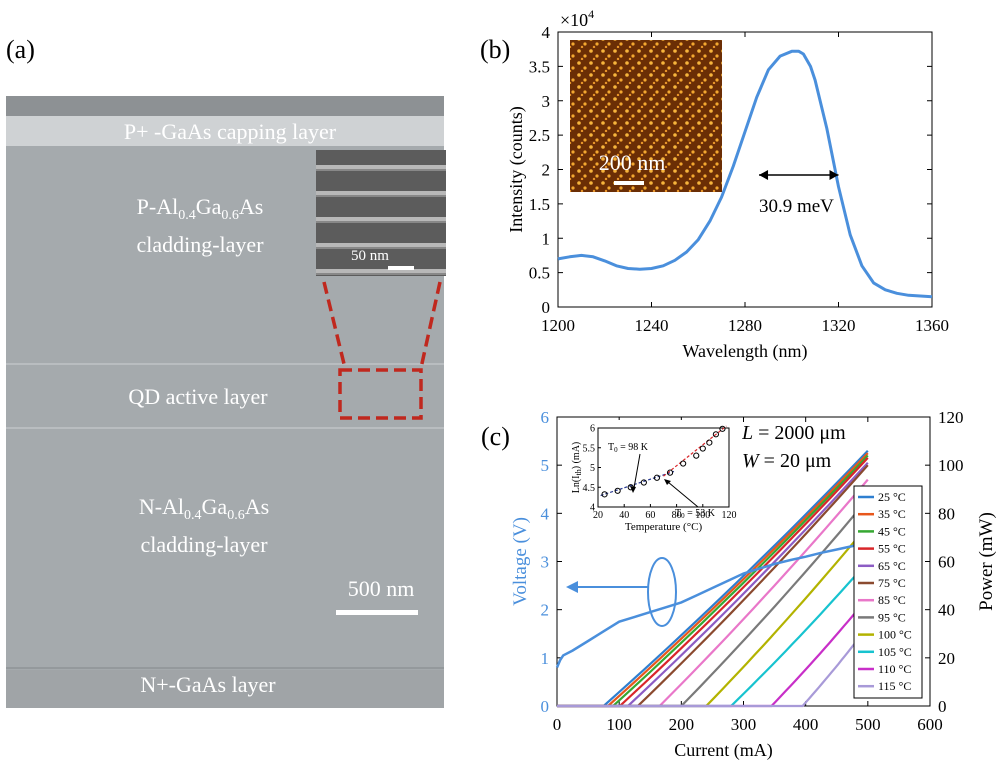 The image size is (1000, 766). I want to click on legend-label: 95 °C, so click(892, 617).